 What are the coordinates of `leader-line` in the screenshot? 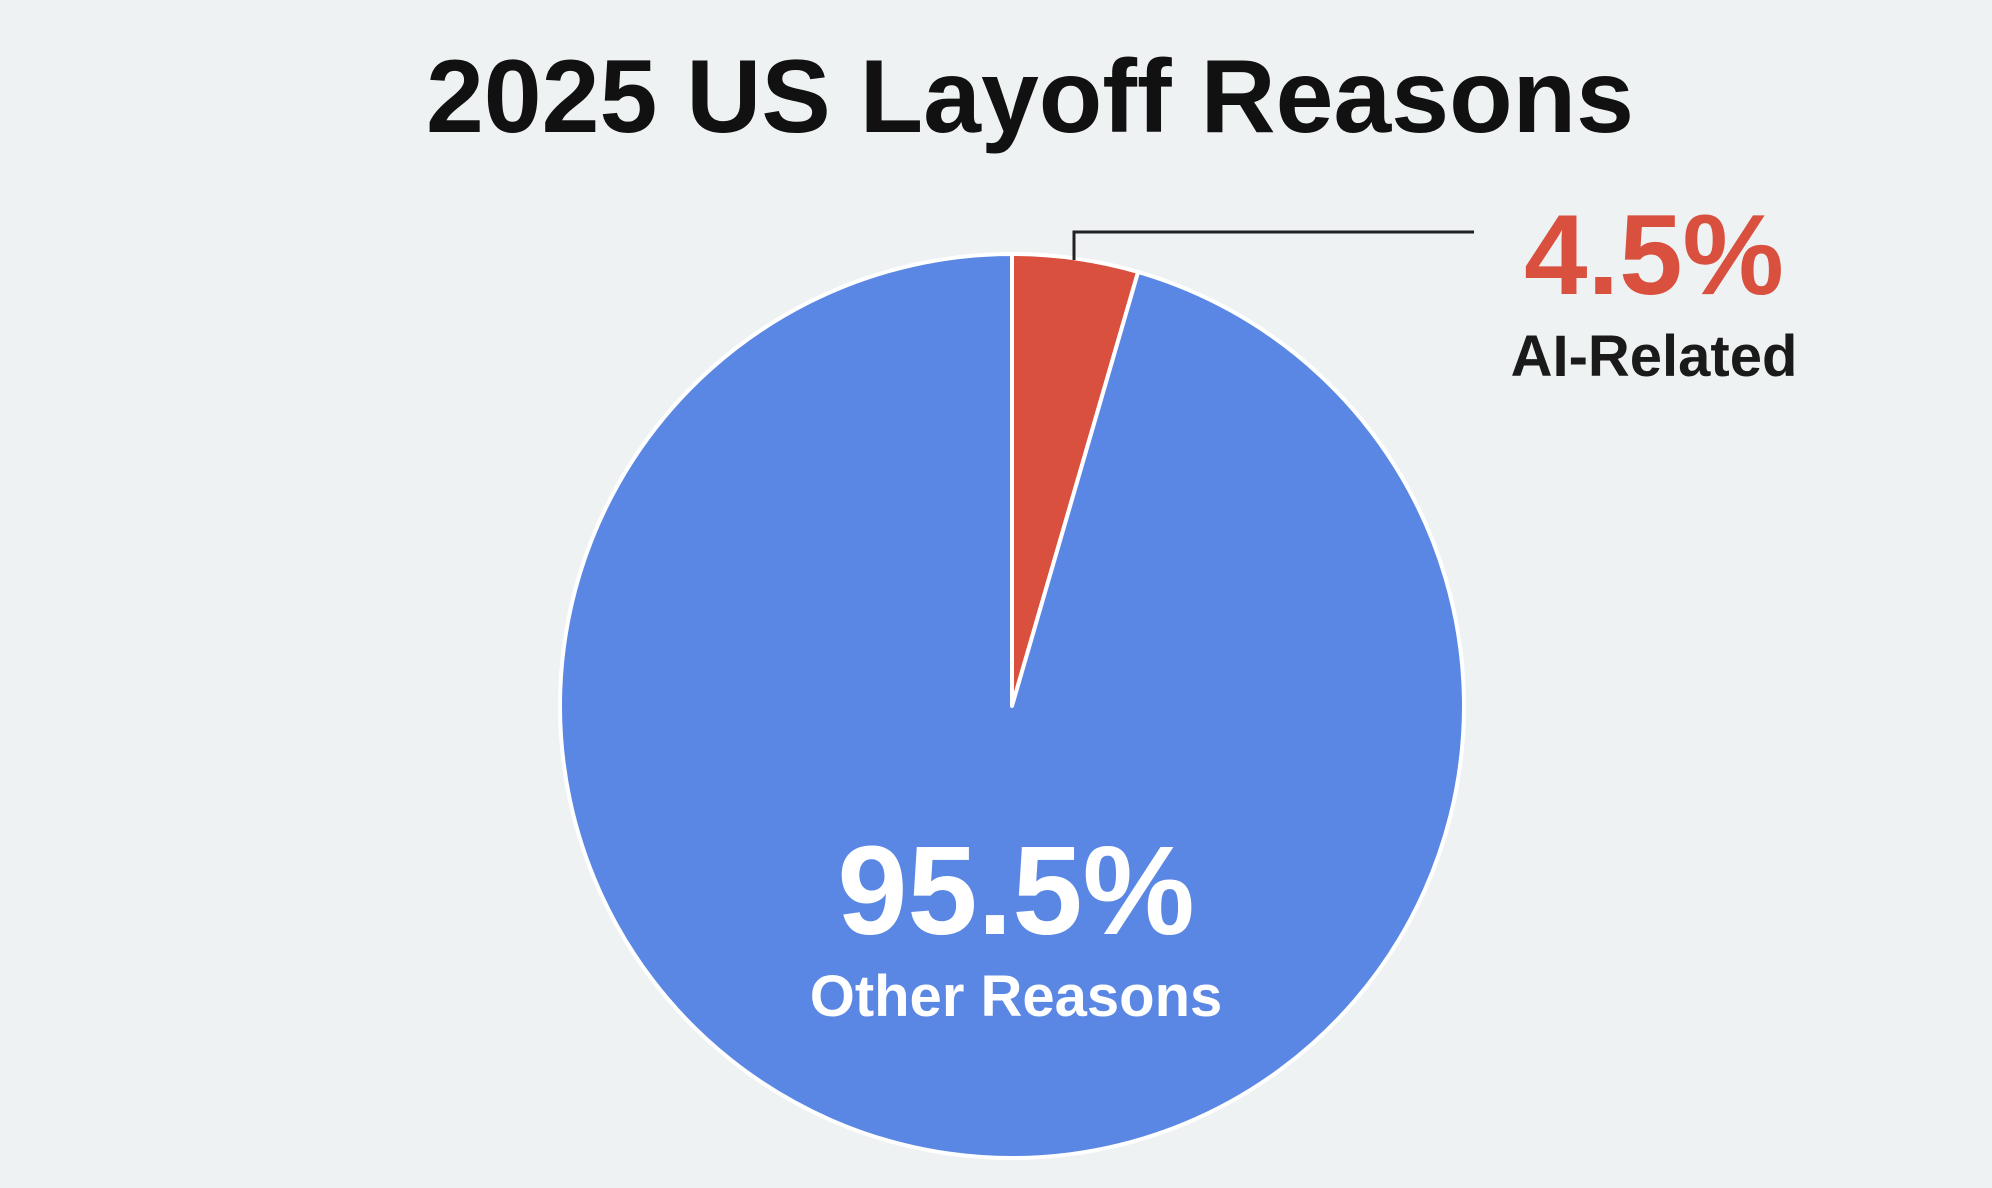 It's located at (1273, 245).